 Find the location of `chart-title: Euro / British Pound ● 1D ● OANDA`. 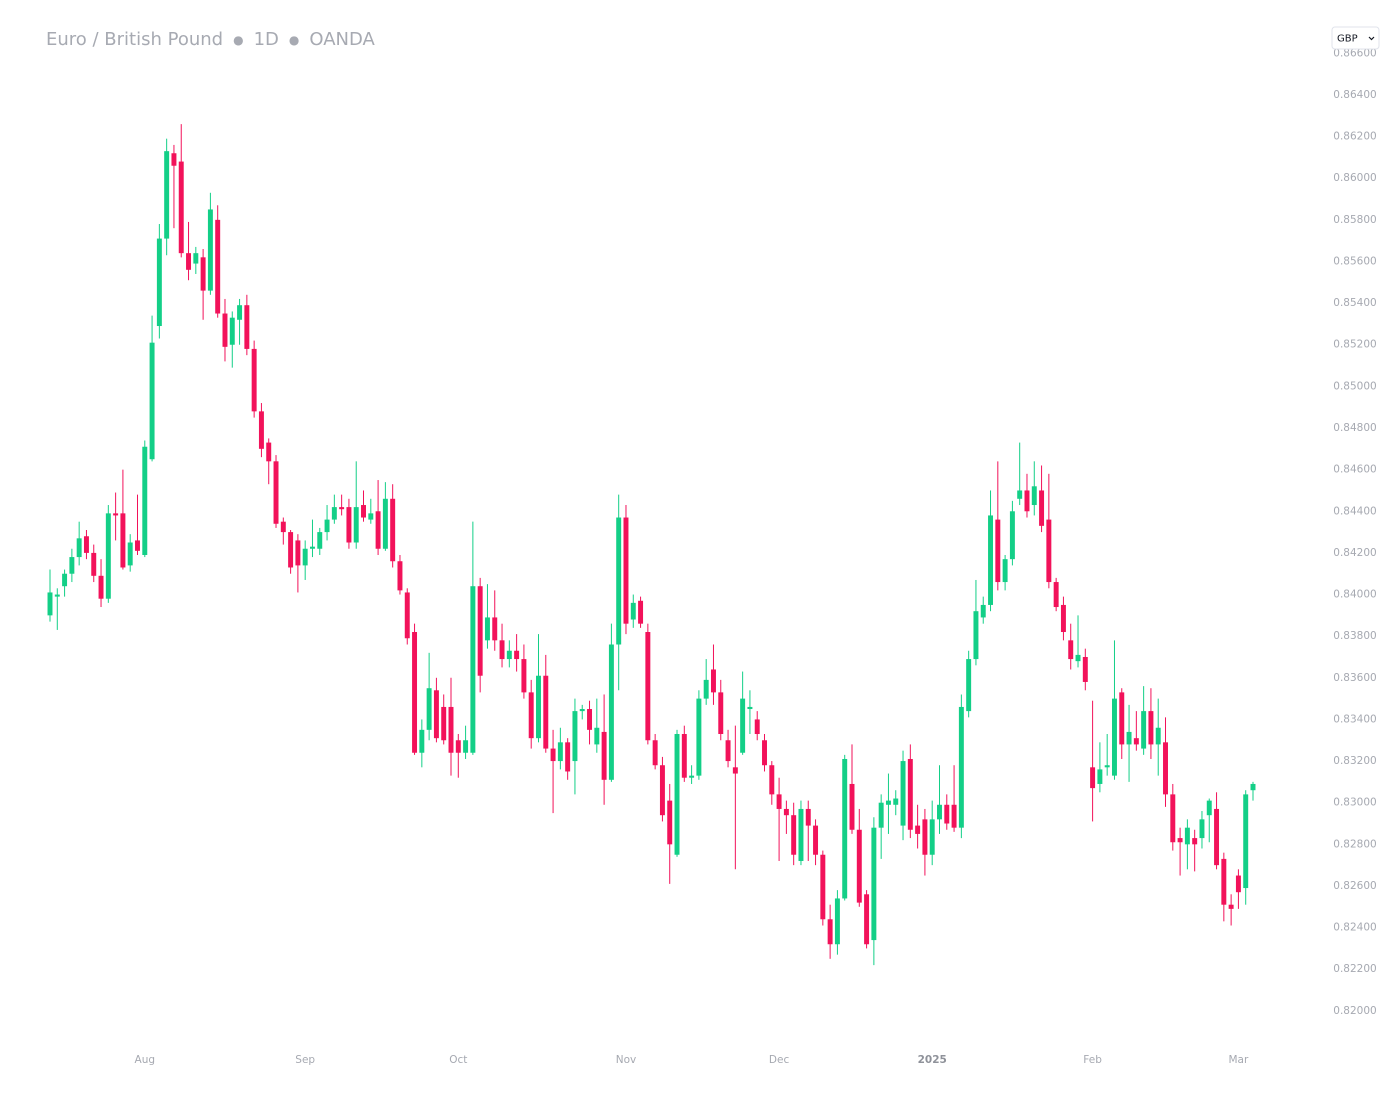

chart-title: Euro / British Pound ● 1D ● OANDA is located at coordinates (211, 39).